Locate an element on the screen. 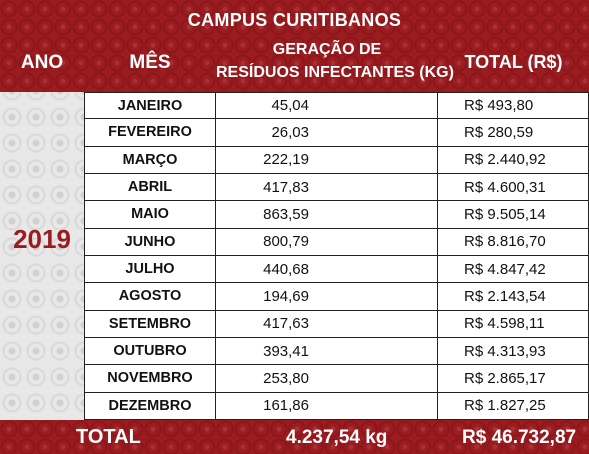 The width and height of the screenshot is (589, 454). month-cell: OUTUBRO is located at coordinates (150, 352).